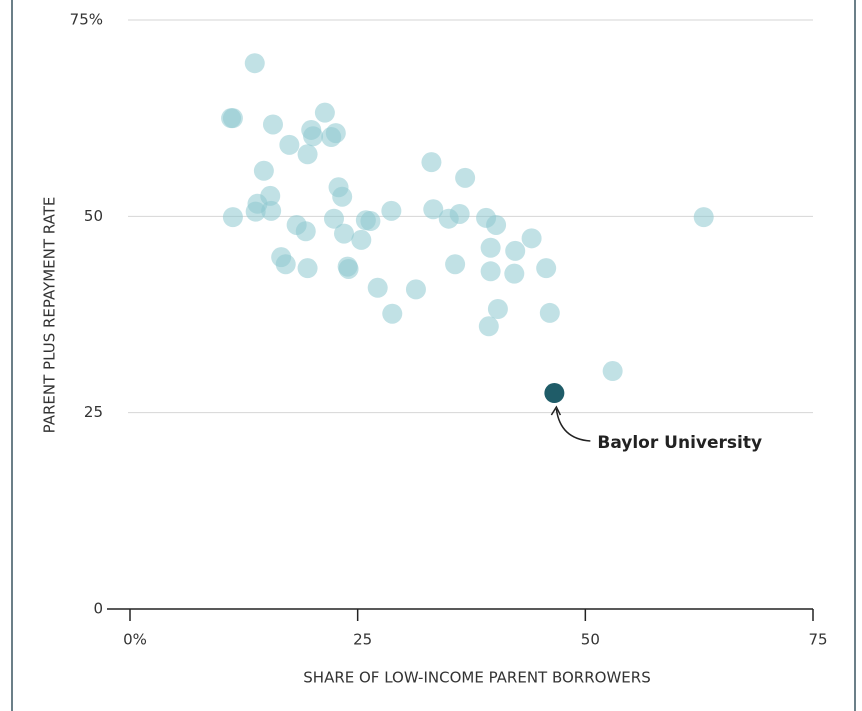  I want to click on y-tick-label: 75%, so click(86, 20).